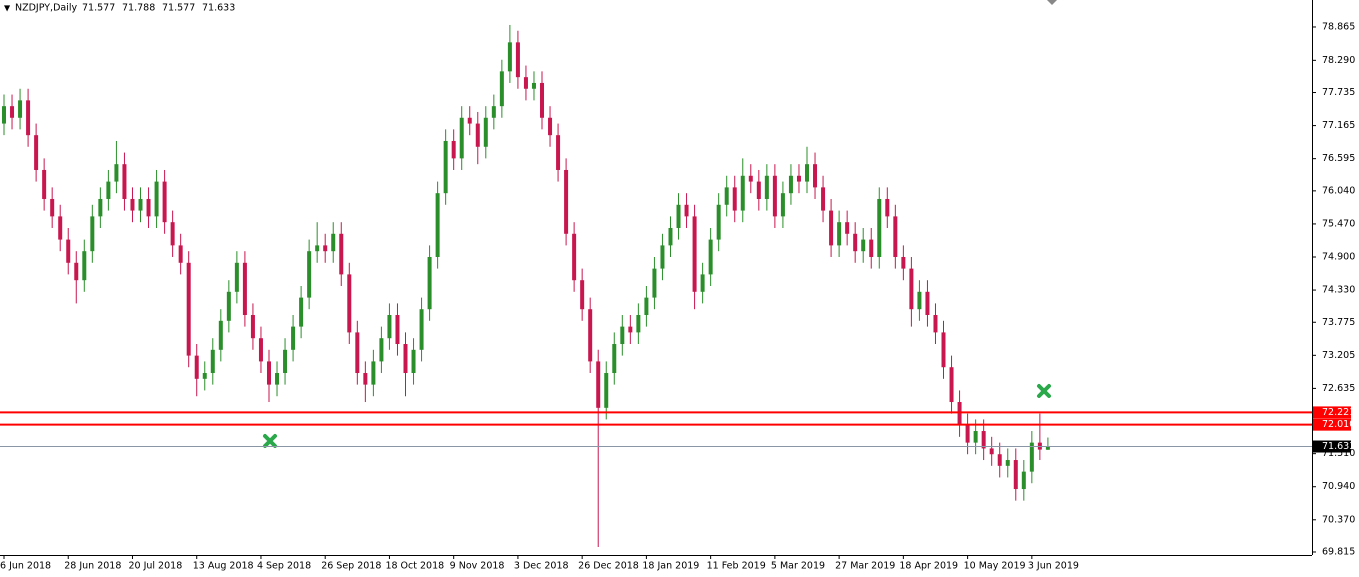 The height and width of the screenshot is (577, 1359). Describe the element at coordinates (1338, 125) in the screenshot. I see `y-tick-label: 77.165` at that location.